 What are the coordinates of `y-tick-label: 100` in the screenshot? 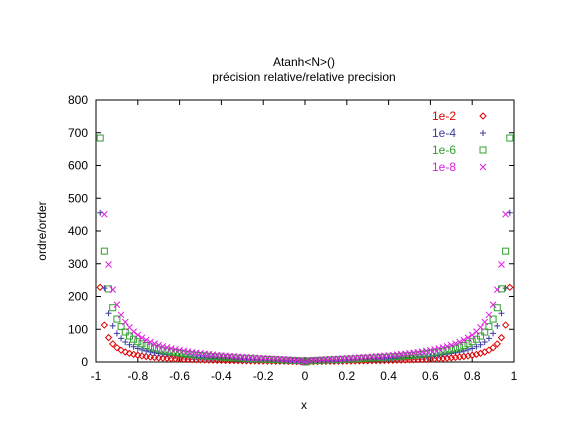 It's located at (78, 329).